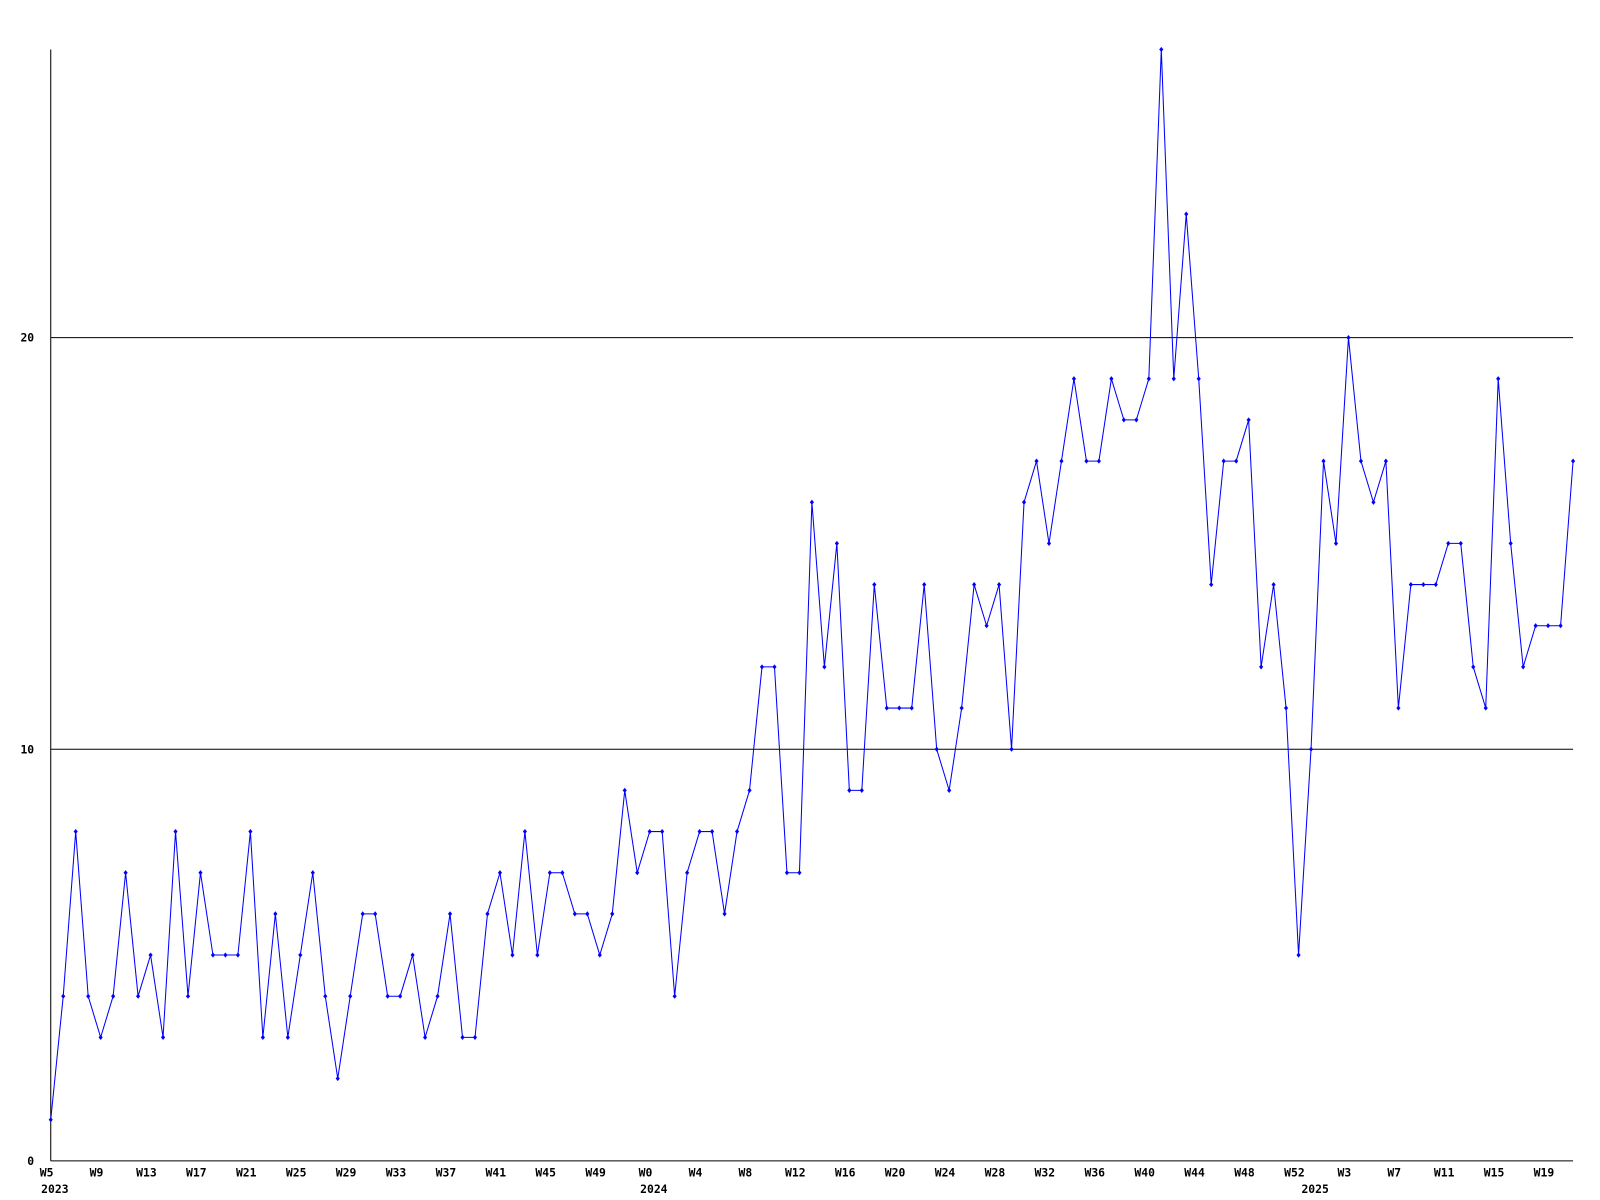 The width and height of the screenshot is (1600, 1200). I want to click on x-tick-label: W17, so click(196, 1172).